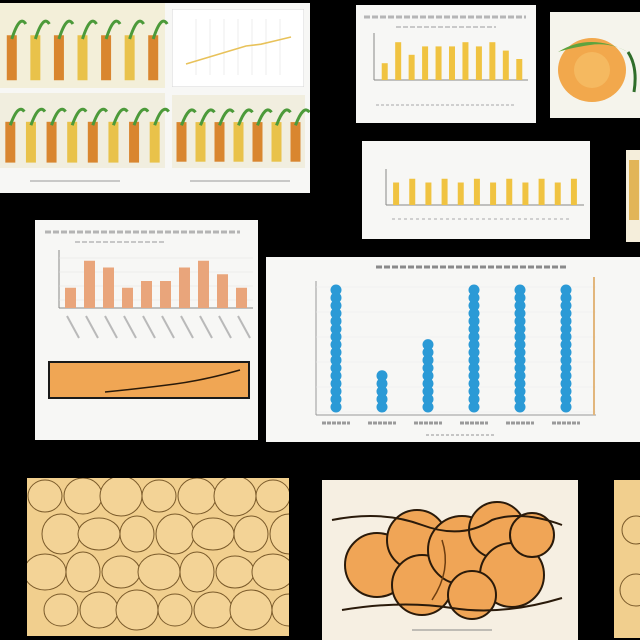 The width and height of the screenshot is (640, 640). I want to click on orange-slice-icon, so click(597, 70).